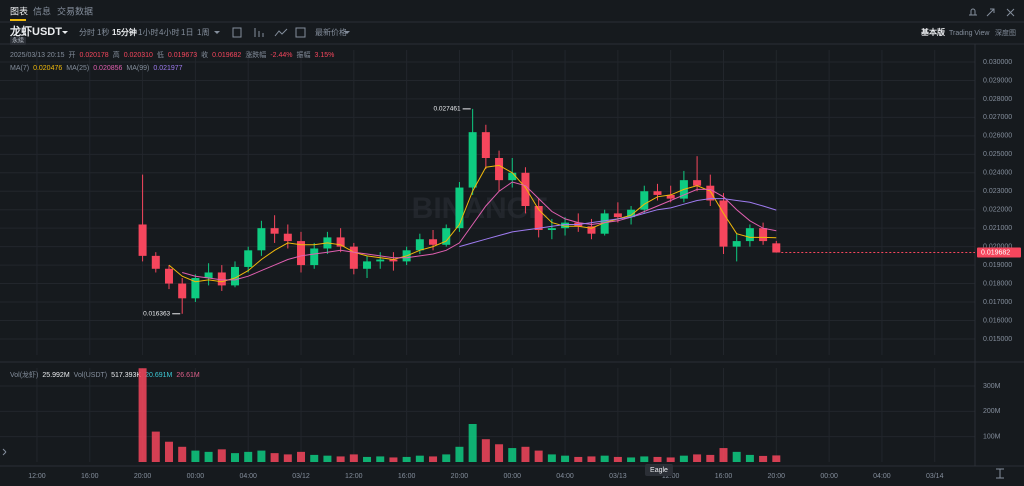 The width and height of the screenshot is (1024, 486). Describe the element at coordinates (75, 10) in the screenshot. I see `tab: 交易数据` at that location.